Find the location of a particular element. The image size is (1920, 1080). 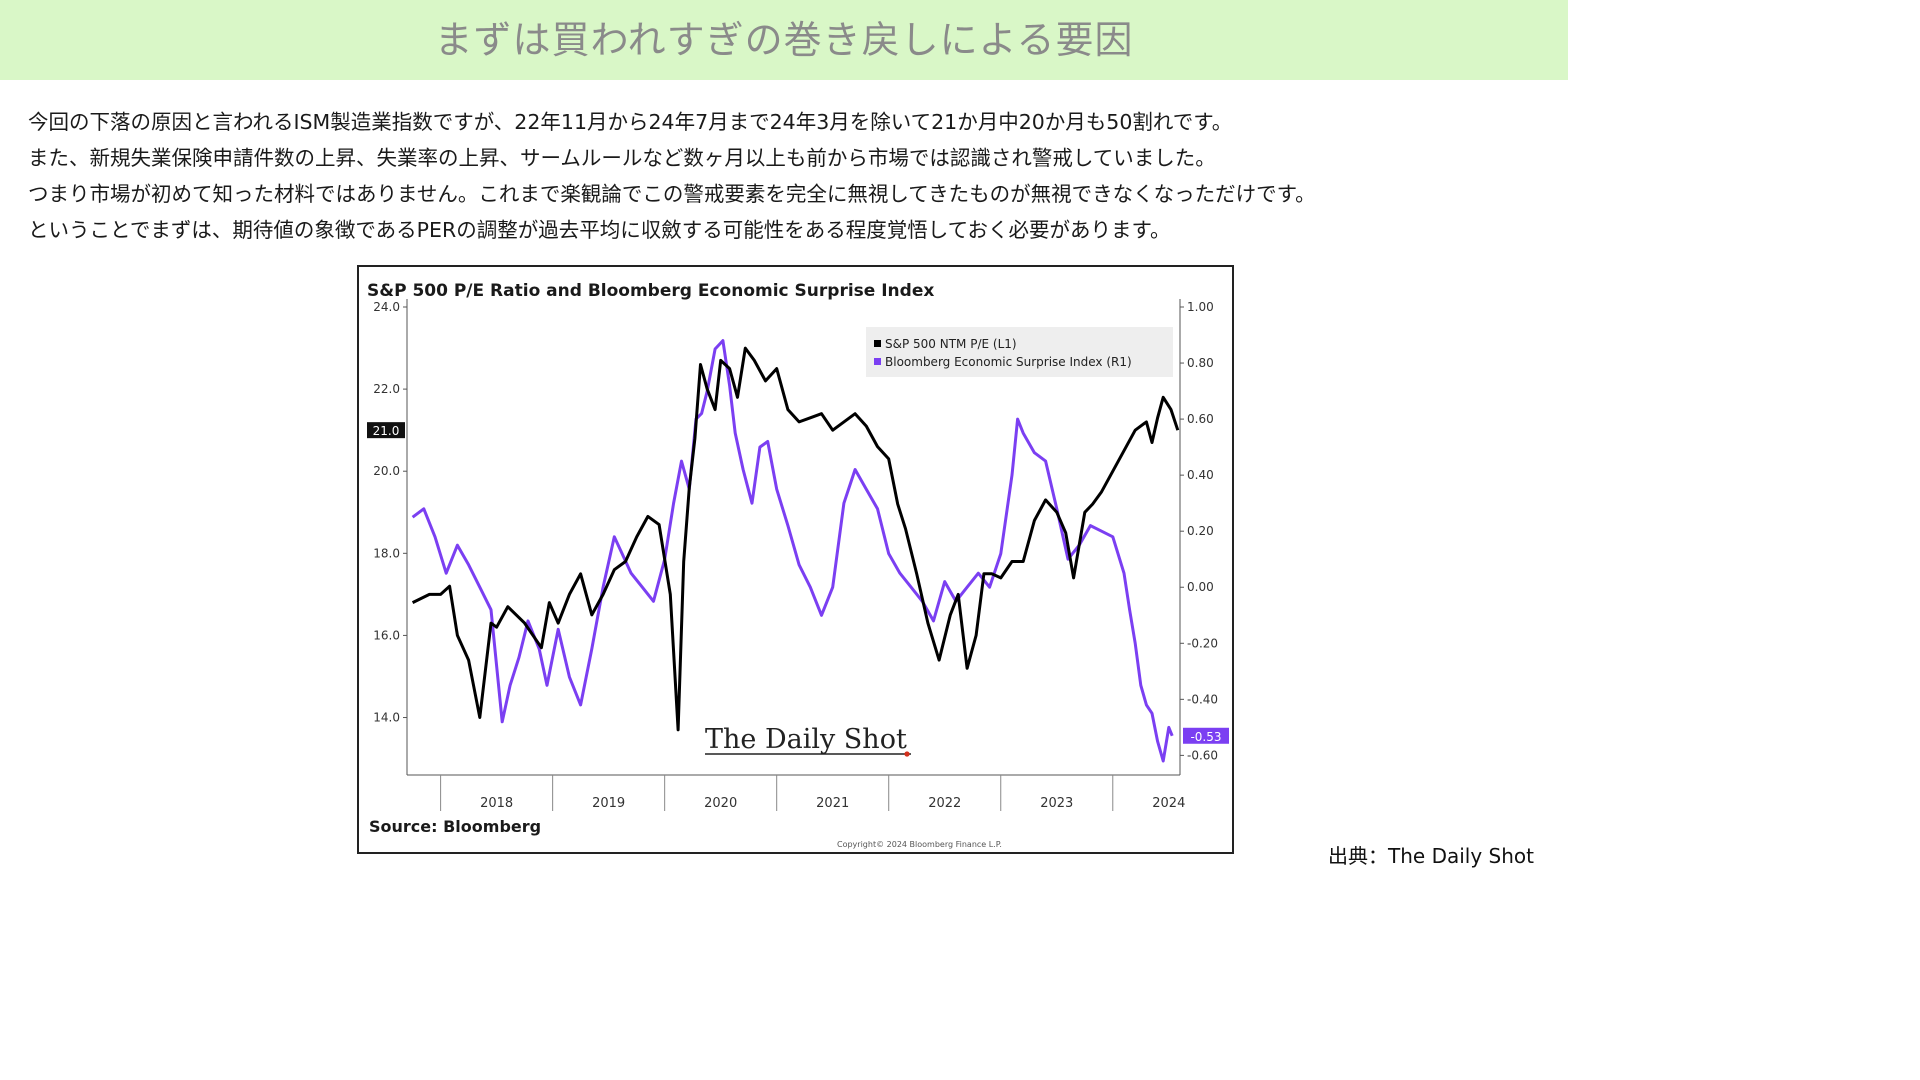

right-value-badge is located at coordinates (1206, 735).